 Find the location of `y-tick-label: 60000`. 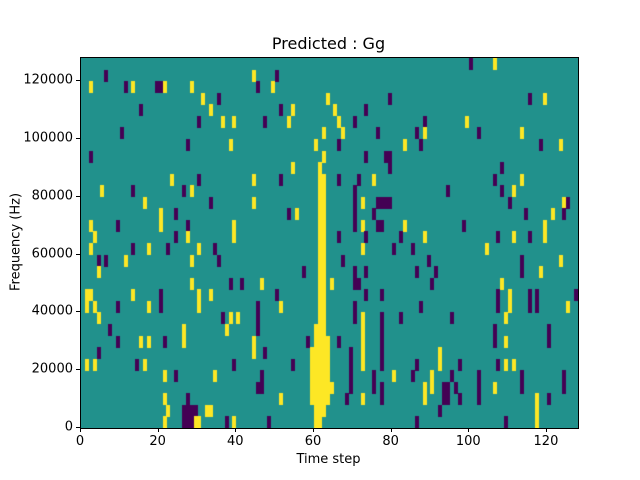

y-tick-label: 60000 is located at coordinates (52, 254).